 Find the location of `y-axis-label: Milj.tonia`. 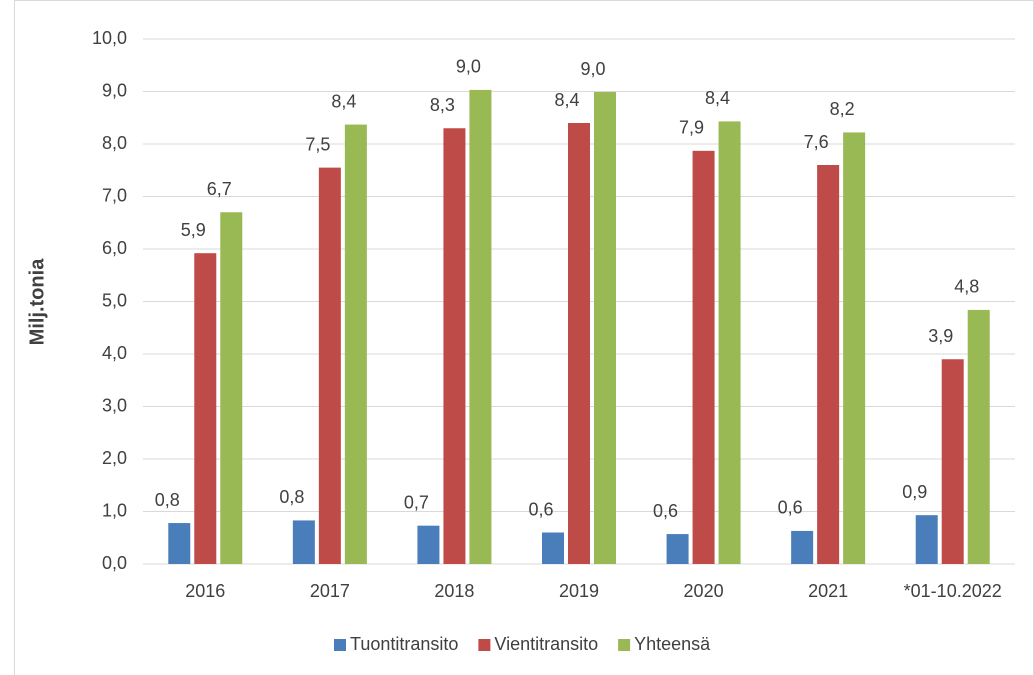

y-axis-label: Milj.tonia is located at coordinates (37, 302).